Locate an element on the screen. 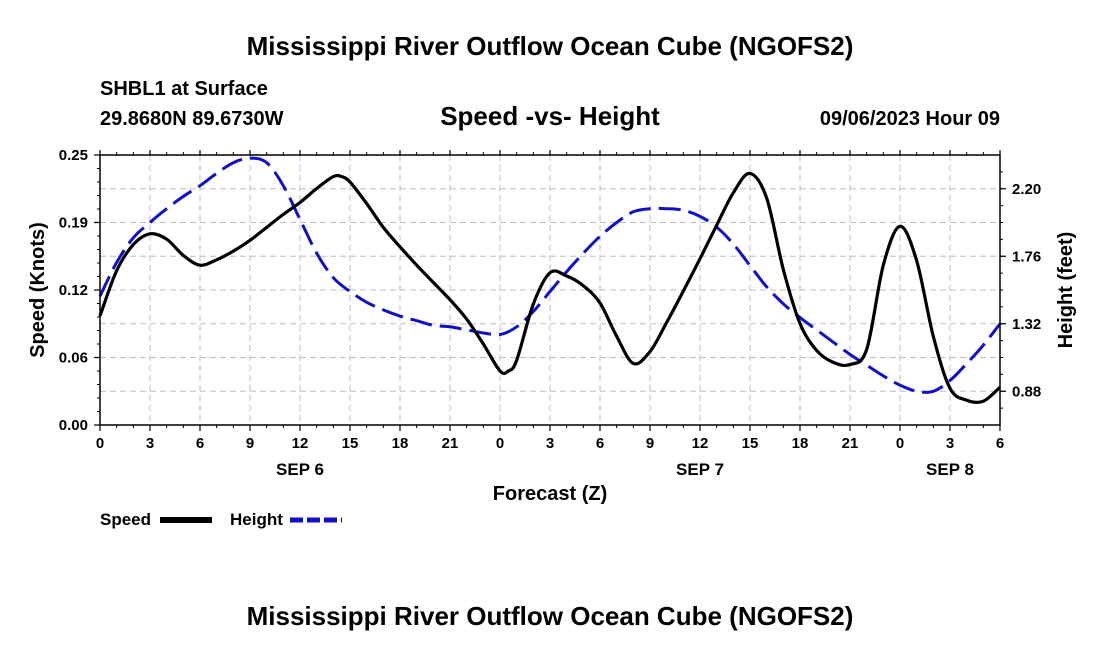 This screenshot has width=1100, height=650. date-label: SEP 8 is located at coordinates (950, 469).